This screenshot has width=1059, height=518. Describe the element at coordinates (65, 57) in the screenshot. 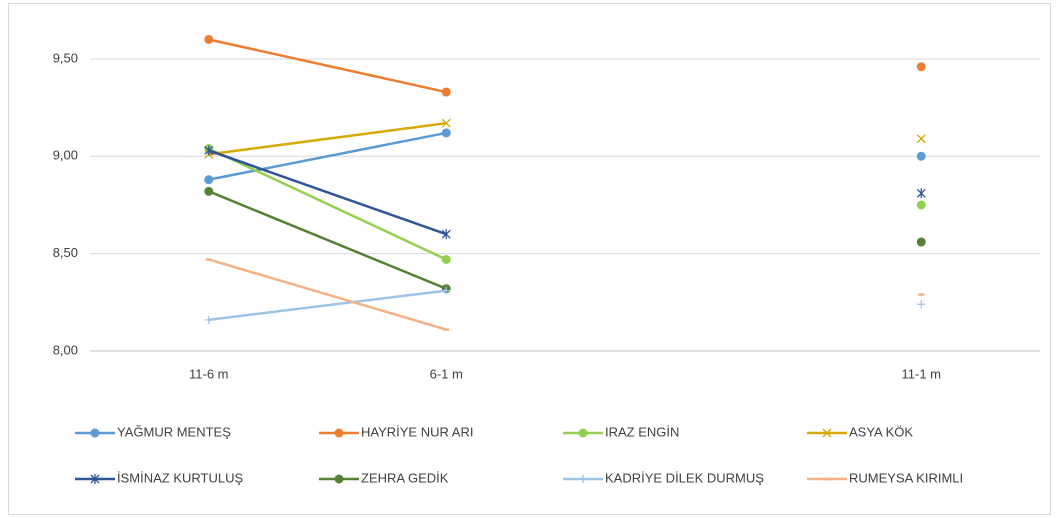

I see `y-tick-label: 9,50` at that location.